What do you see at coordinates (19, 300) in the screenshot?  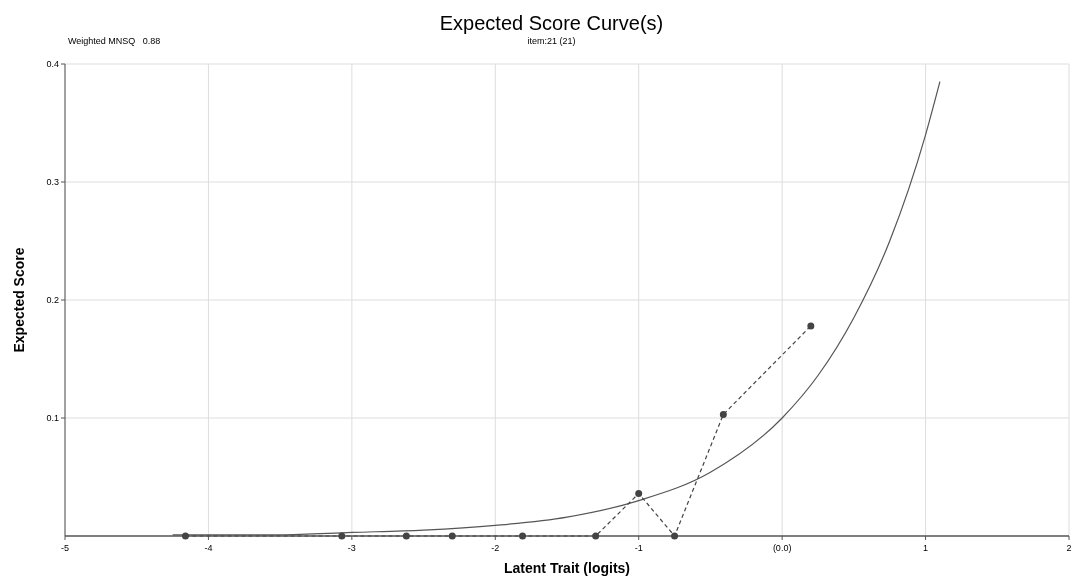 I see `y-axis-title: Expected Score` at bounding box center [19, 300].